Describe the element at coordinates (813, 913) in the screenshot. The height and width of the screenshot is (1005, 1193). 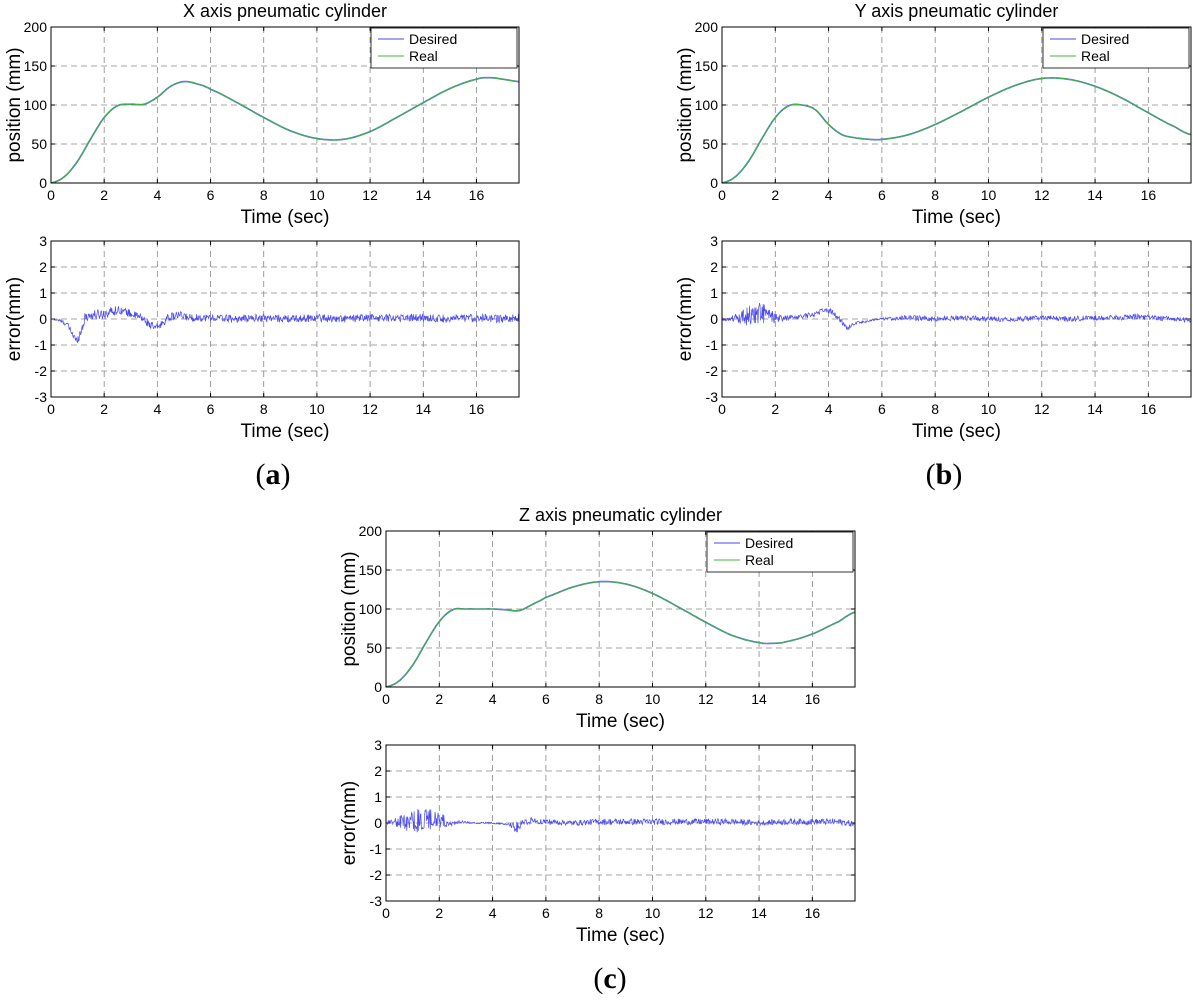
I see `panel-c-error-xtick-label: 16` at that location.